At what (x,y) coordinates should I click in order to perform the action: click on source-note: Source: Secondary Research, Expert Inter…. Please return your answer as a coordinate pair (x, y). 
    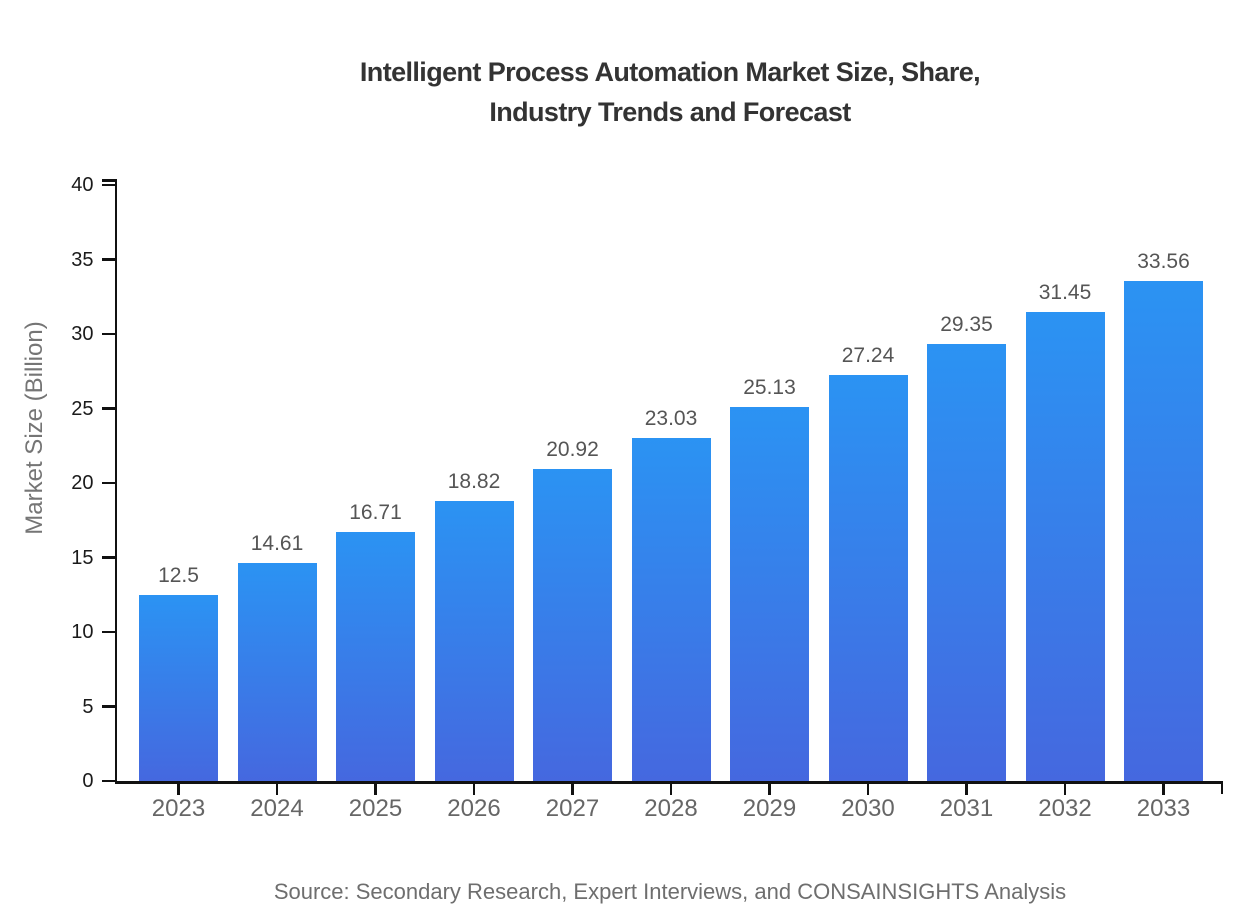
    Looking at the image, I should click on (670, 891).